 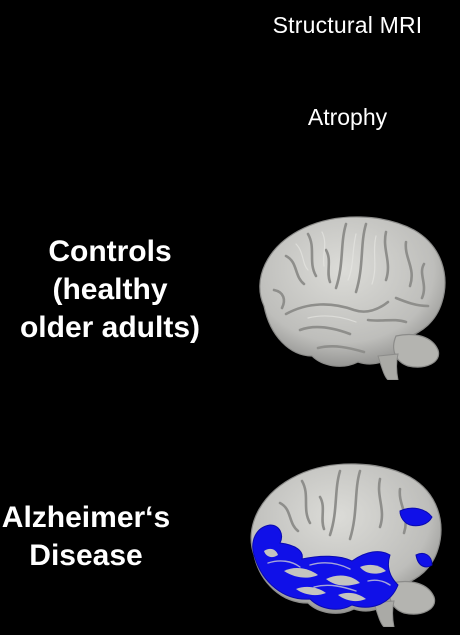 What do you see at coordinates (86, 555) in the screenshot?
I see `row-label-line: Disease` at bounding box center [86, 555].